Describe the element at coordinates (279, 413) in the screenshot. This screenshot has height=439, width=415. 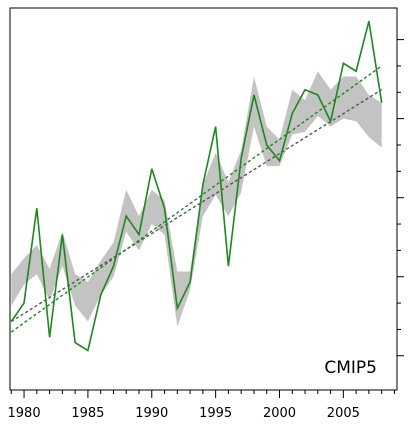
I see `x-tick-label: 2000` at that location.